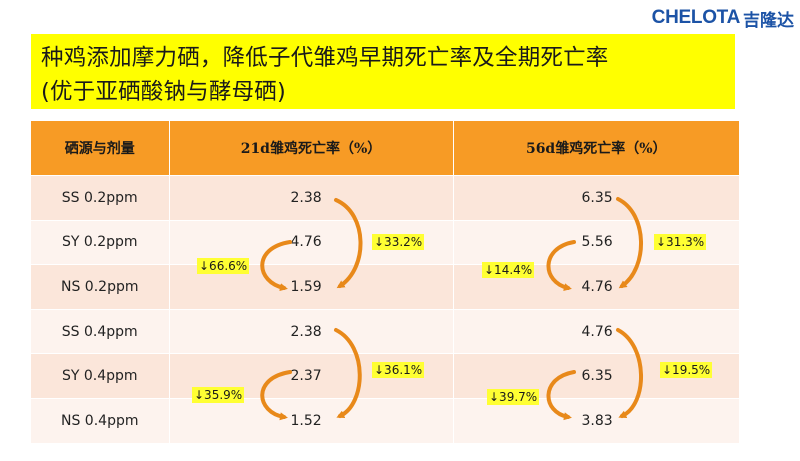 Image resolution: width=800 pixels, height=461 pixels. Describe the element at coordinates (508, 270) in the screenshot. I see `reduction-badge: ↓14.4%` at that location.